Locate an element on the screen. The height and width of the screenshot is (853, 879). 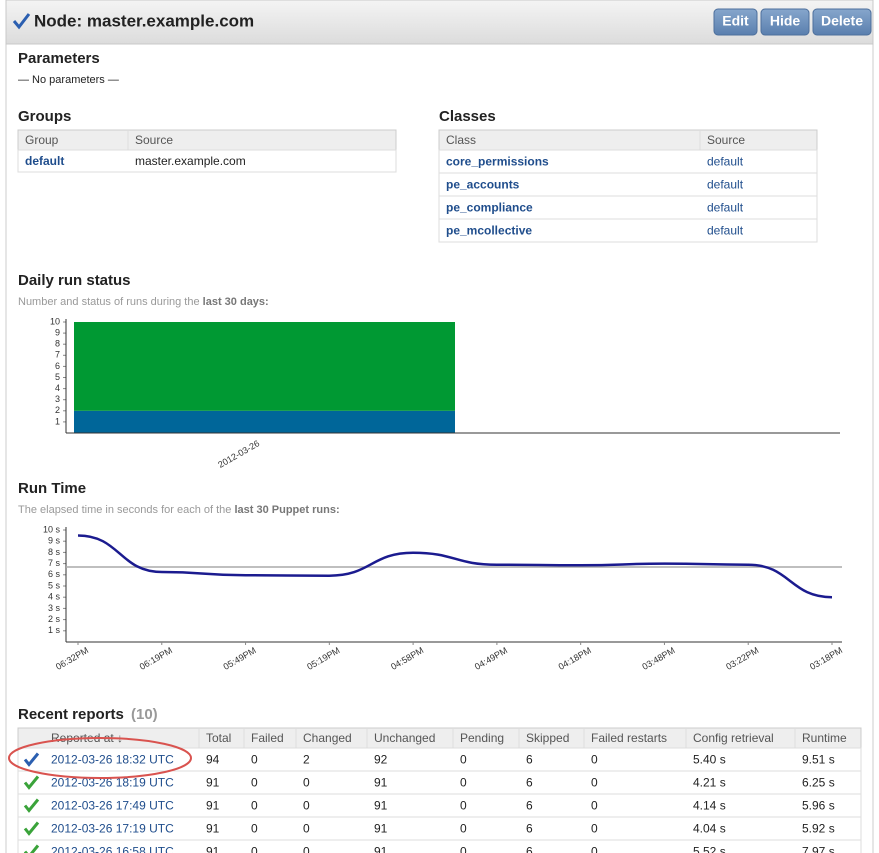
button-label: Edit is located at coordinates (735, 21).